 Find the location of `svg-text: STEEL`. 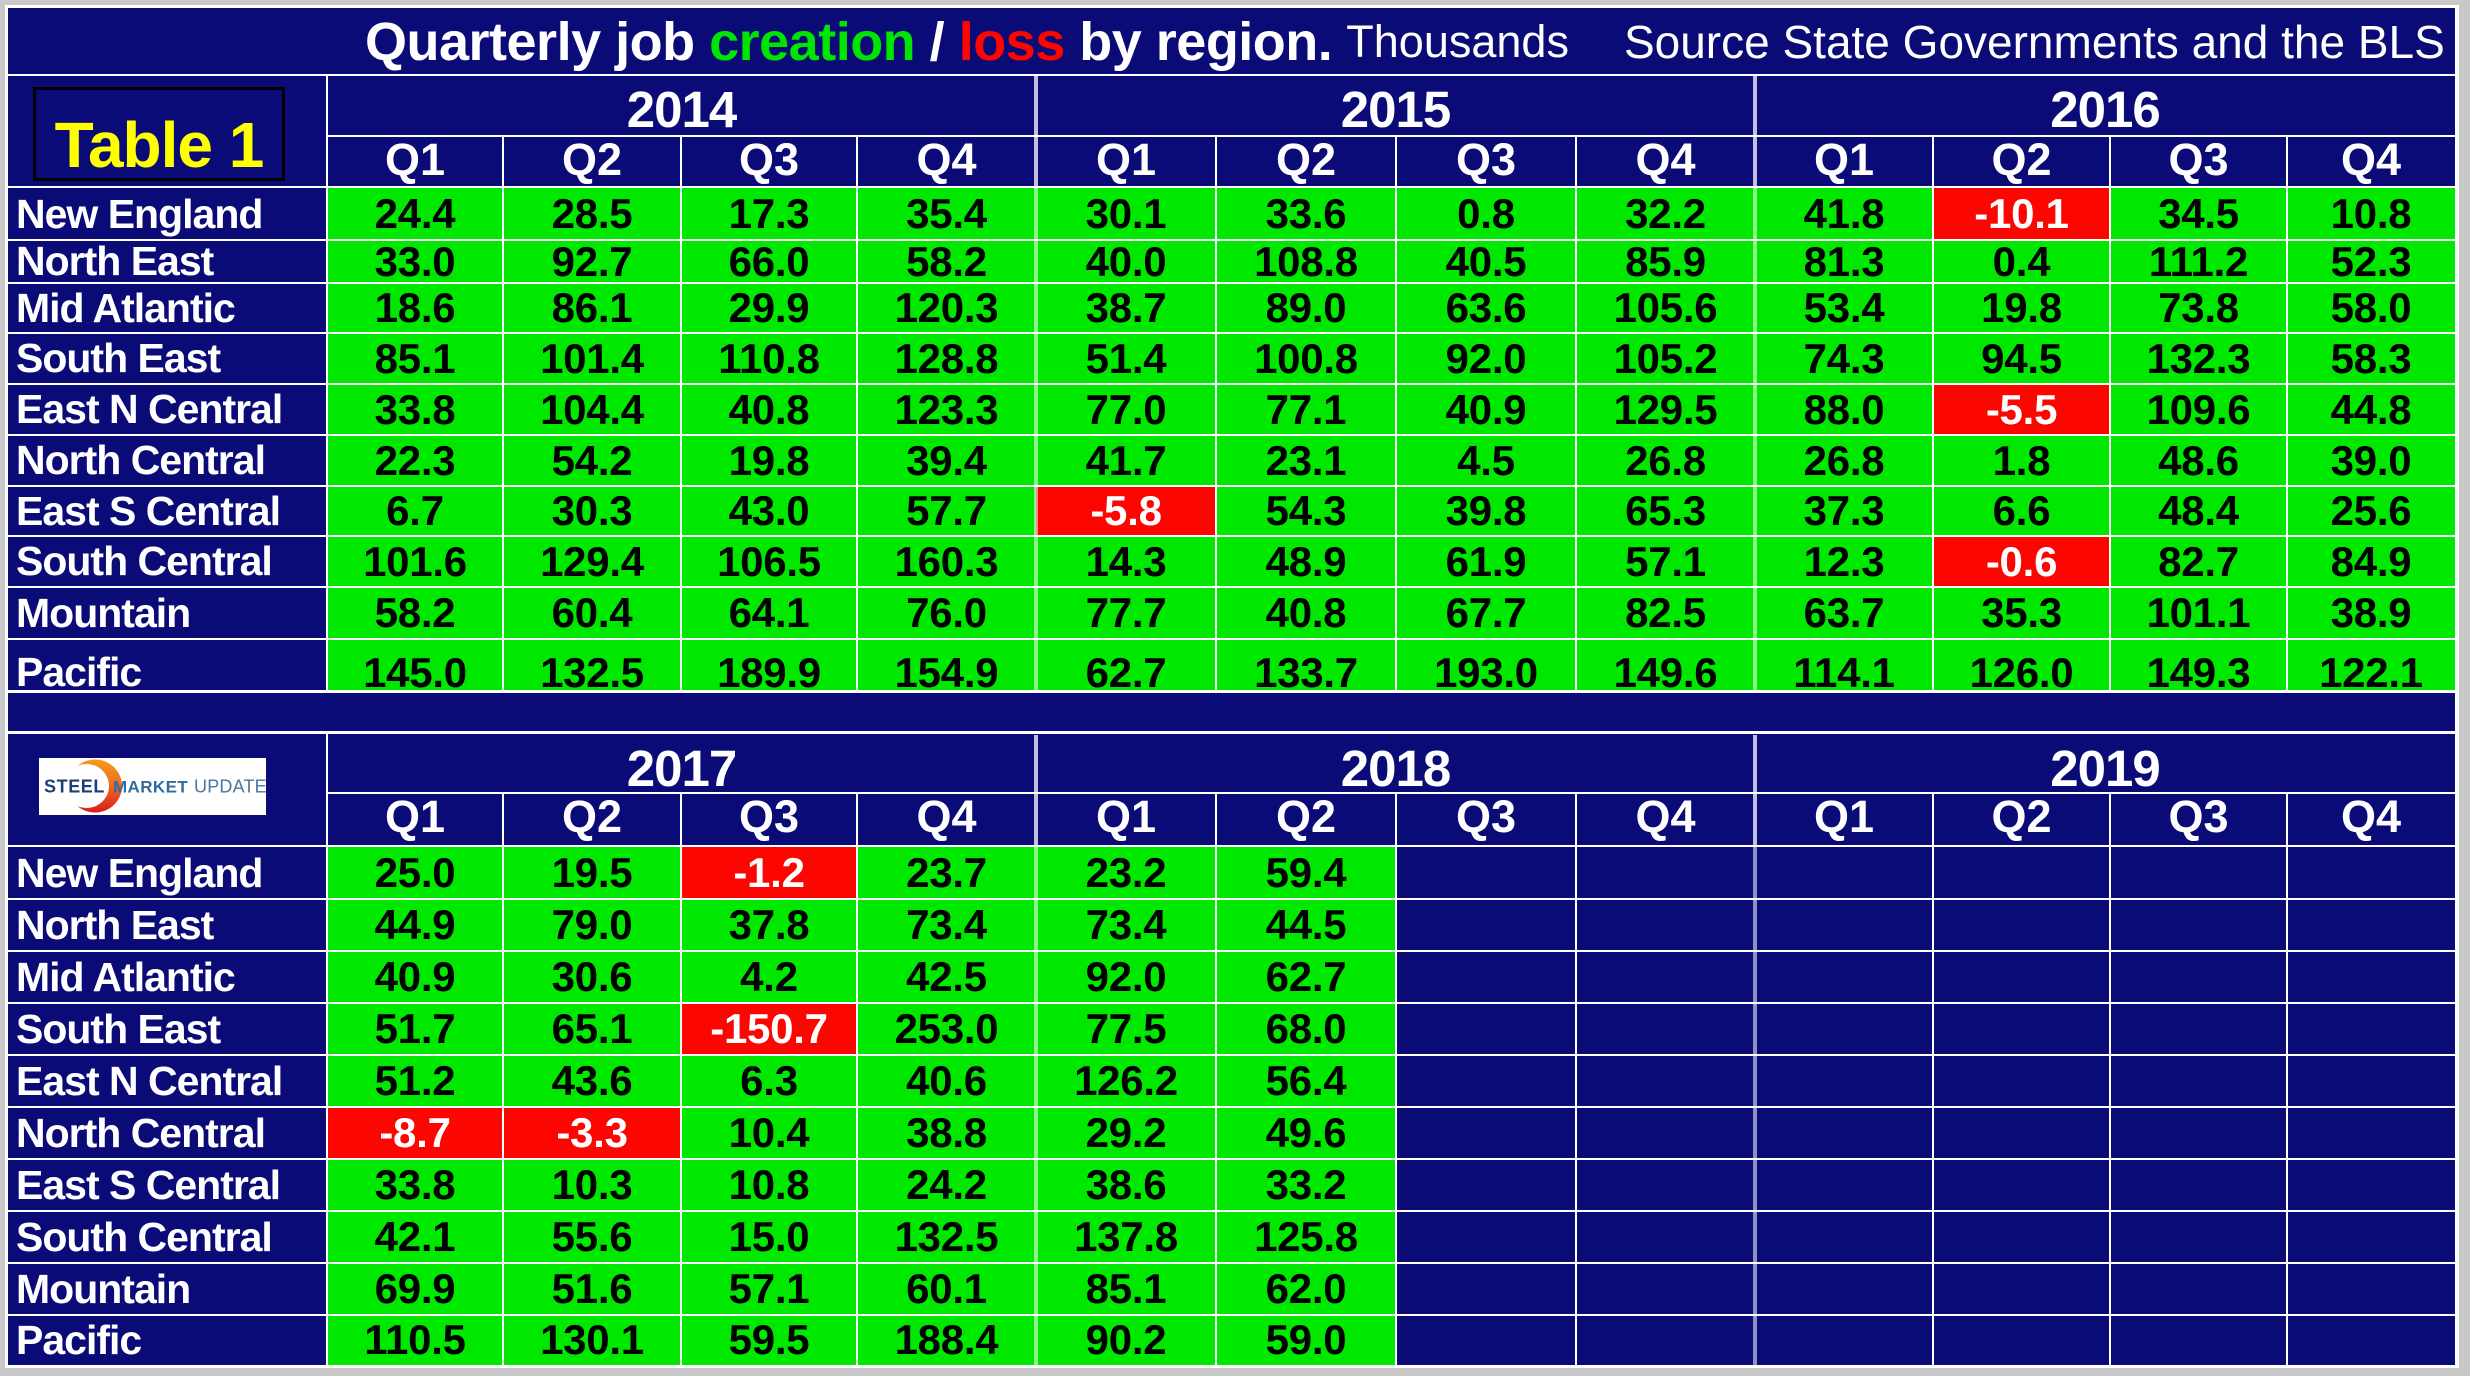

svg-text: STEEL is located at coordinates (74, 787).